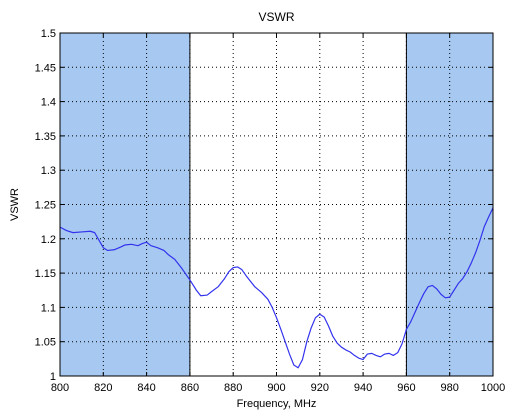 Image resolution: width=507 pixels, height=414 pixels. I want to click on x-tick-label: 800, so click(60, 388).